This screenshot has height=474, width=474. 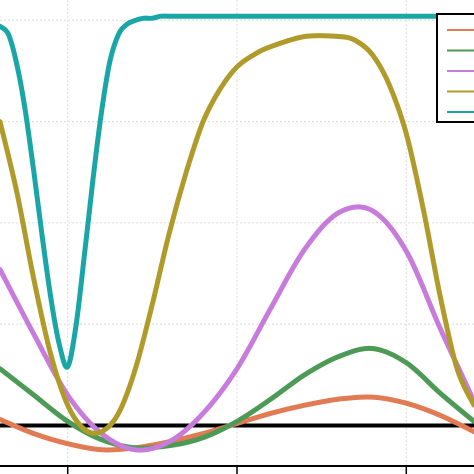 What do you see at coordinates (237, 469) in the screenshot?
I see `x-axis` at bounding box center [237, 469].